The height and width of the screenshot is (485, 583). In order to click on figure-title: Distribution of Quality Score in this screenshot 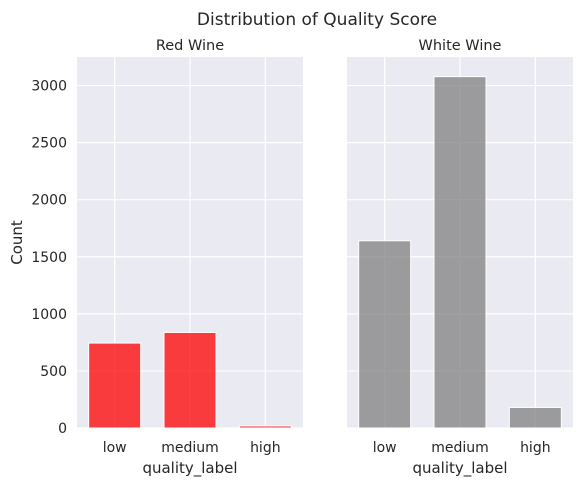, I will do `click(317, 20)`.